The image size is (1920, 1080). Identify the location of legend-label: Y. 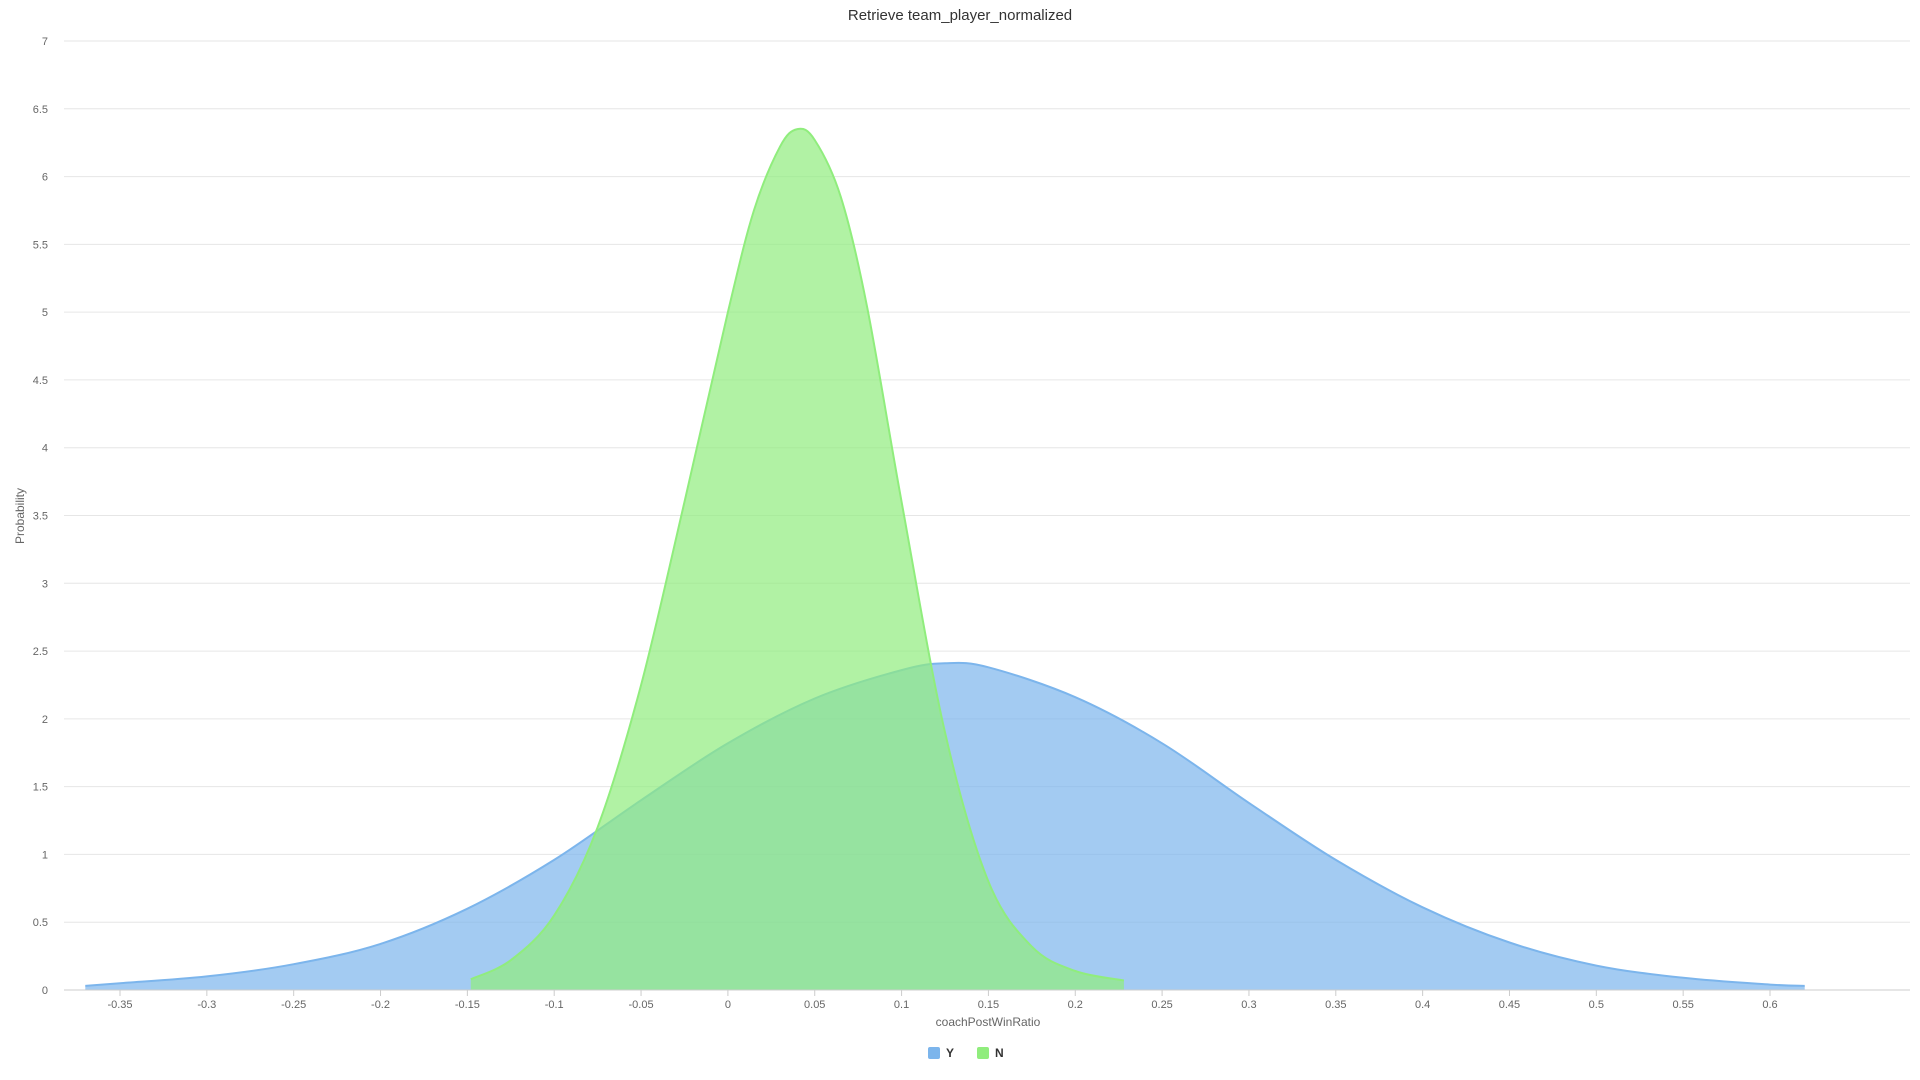
(950, 1053).